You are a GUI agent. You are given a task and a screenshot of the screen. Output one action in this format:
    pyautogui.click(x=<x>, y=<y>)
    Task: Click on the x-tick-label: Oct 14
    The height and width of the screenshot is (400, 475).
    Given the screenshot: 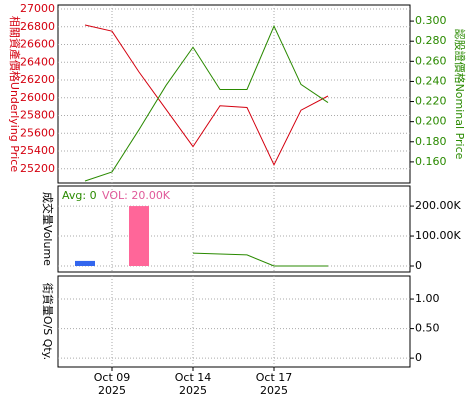 What is the action you would take?
    pyautogui.click(x=193, y=377)
    